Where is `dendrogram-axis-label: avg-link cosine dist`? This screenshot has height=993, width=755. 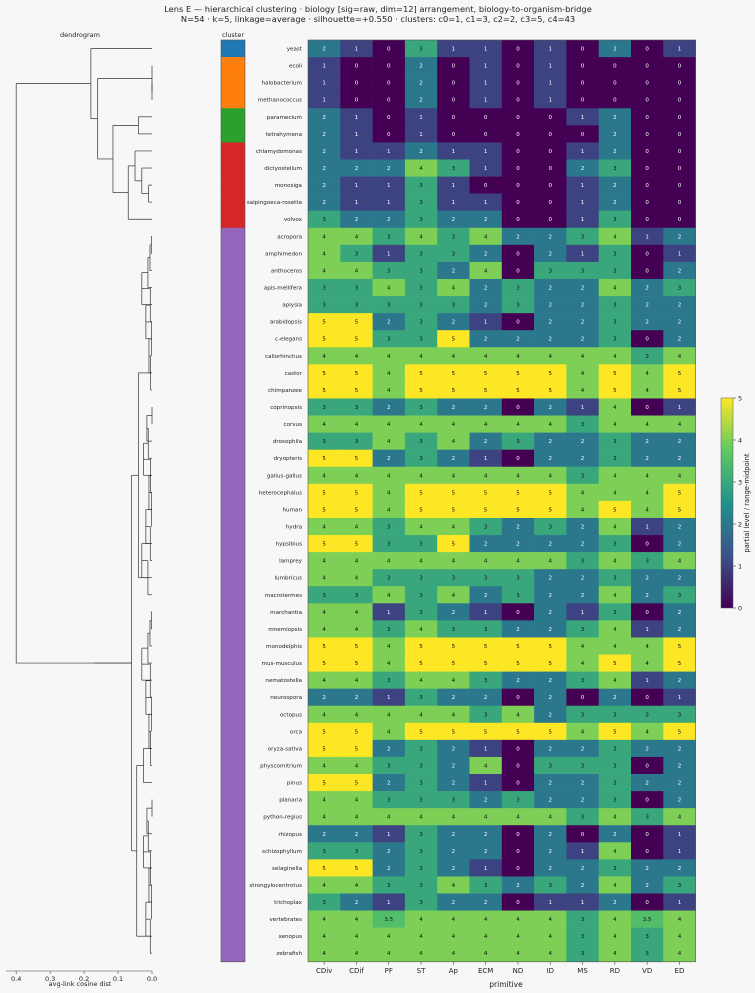
dendrogram-axis-label: avg-link cosine dist is located at coordinates (80, 984).